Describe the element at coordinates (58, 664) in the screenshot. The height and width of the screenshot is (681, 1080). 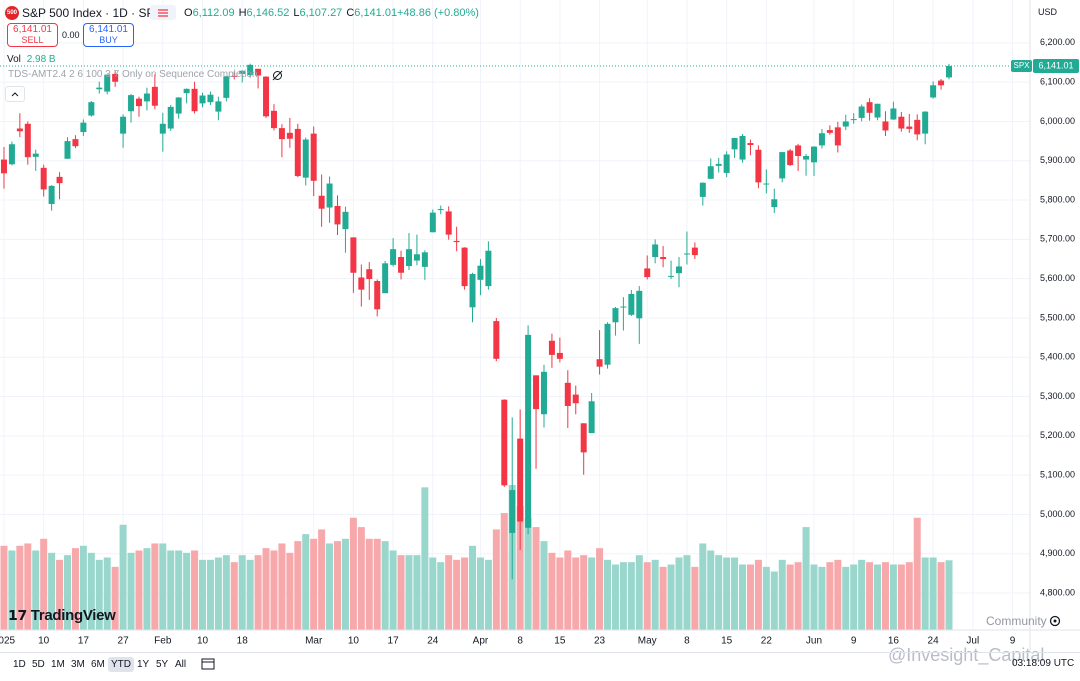
I see `range-button: 1M` at that location.